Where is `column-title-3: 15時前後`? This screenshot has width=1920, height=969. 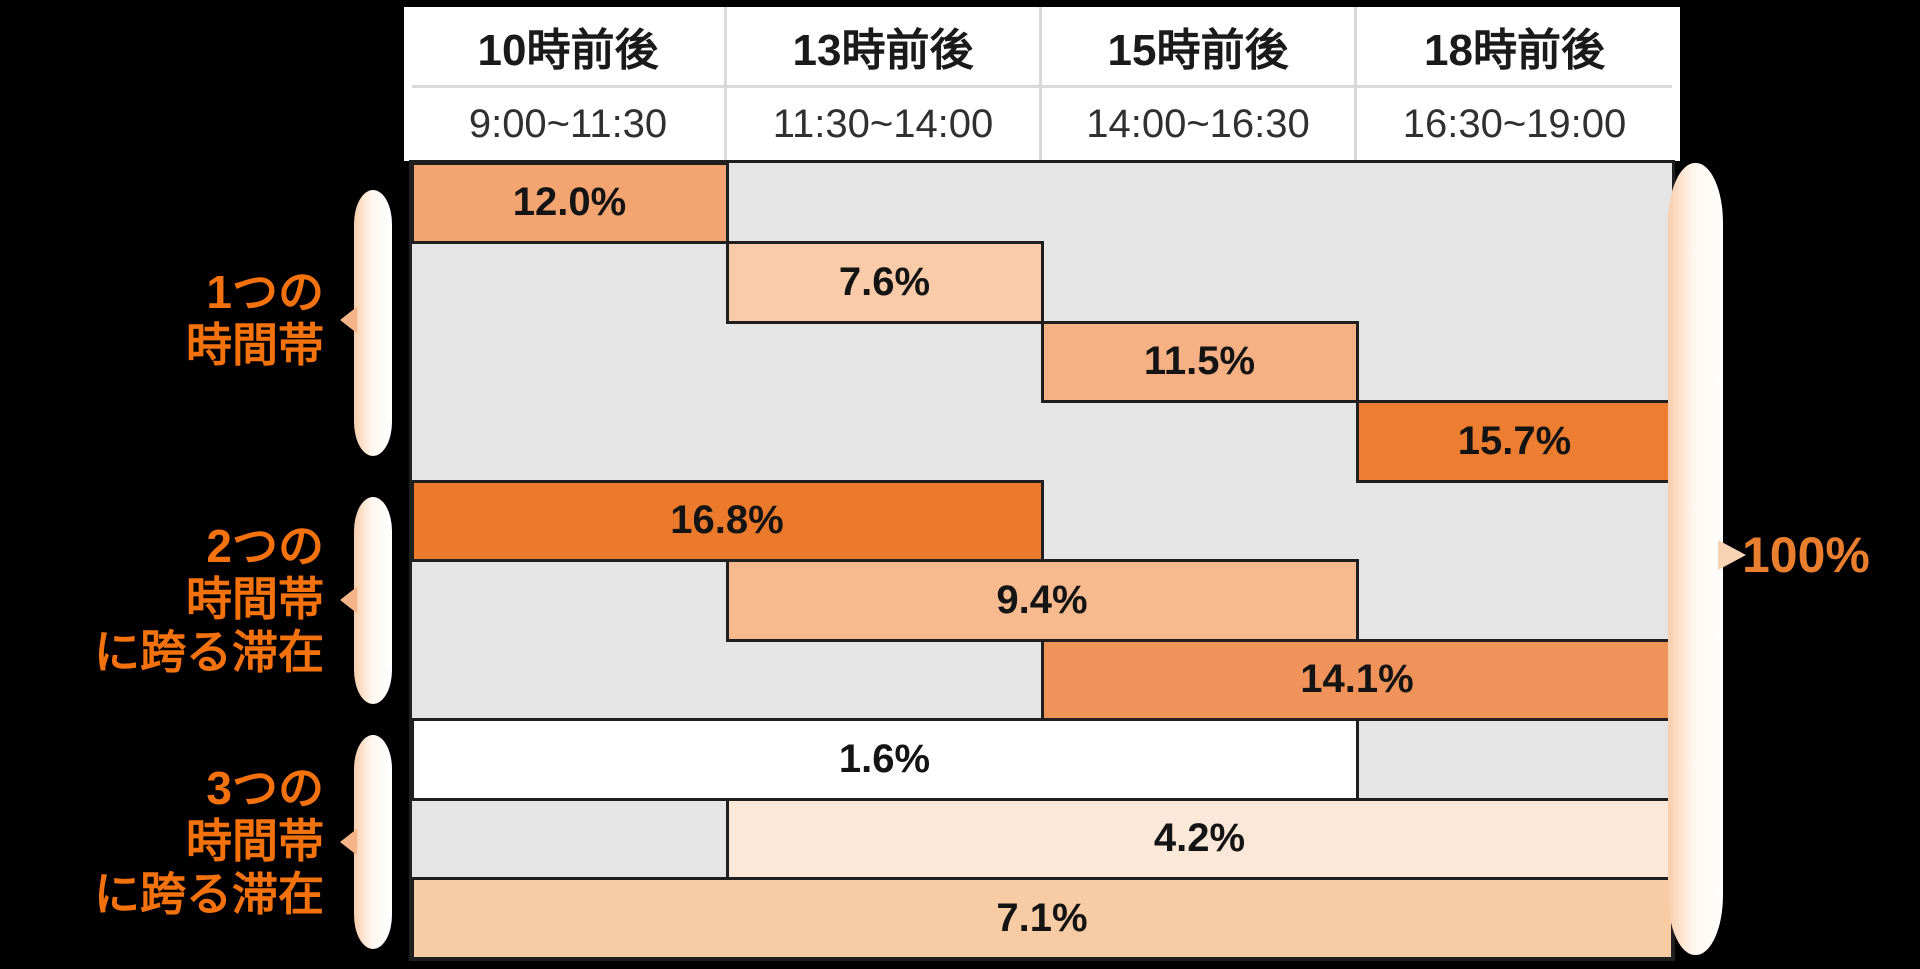
column-title-3: 15時前後 is located at coordinates (1199, 47).